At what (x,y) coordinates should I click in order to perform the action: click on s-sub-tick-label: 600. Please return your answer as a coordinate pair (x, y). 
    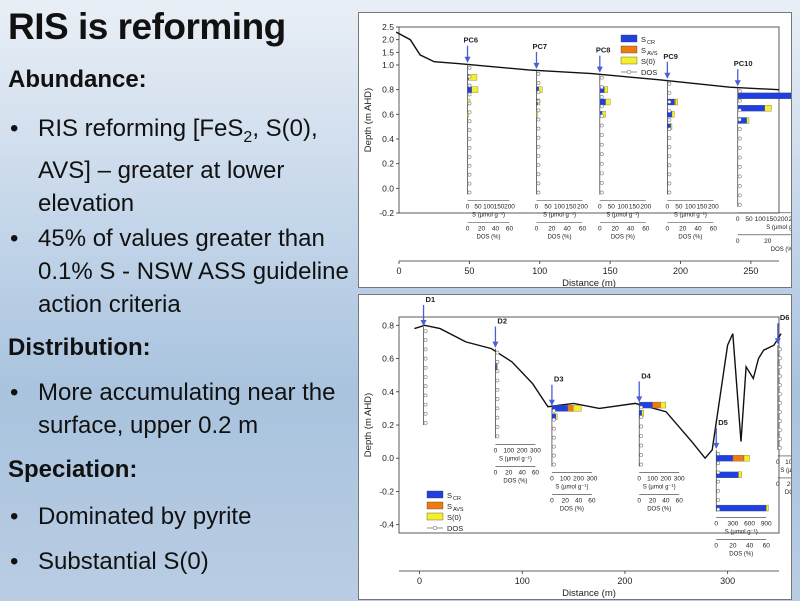
    Looking at the image, I should click on (749, 523).